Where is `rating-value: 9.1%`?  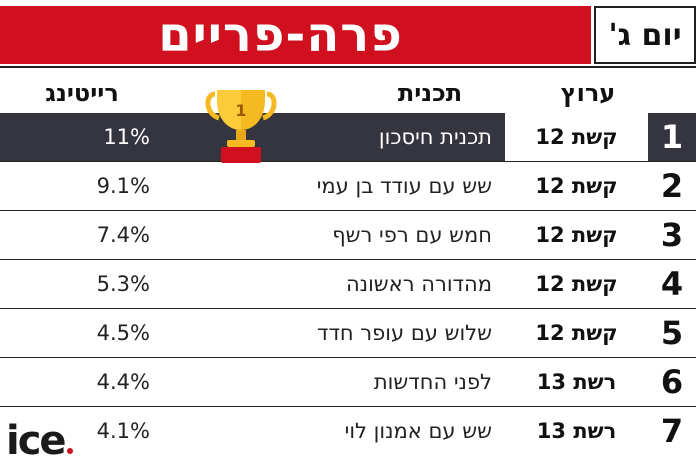 rating-value: 9.1% is located at coordinates (123, 186).